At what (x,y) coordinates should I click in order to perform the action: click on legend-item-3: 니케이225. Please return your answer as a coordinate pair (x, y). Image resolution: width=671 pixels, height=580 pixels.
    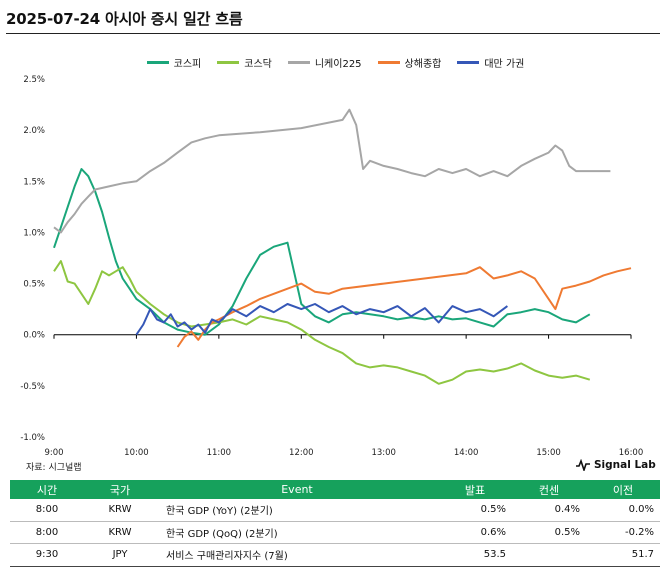
    Looking at the image, I should click on (324, 62).